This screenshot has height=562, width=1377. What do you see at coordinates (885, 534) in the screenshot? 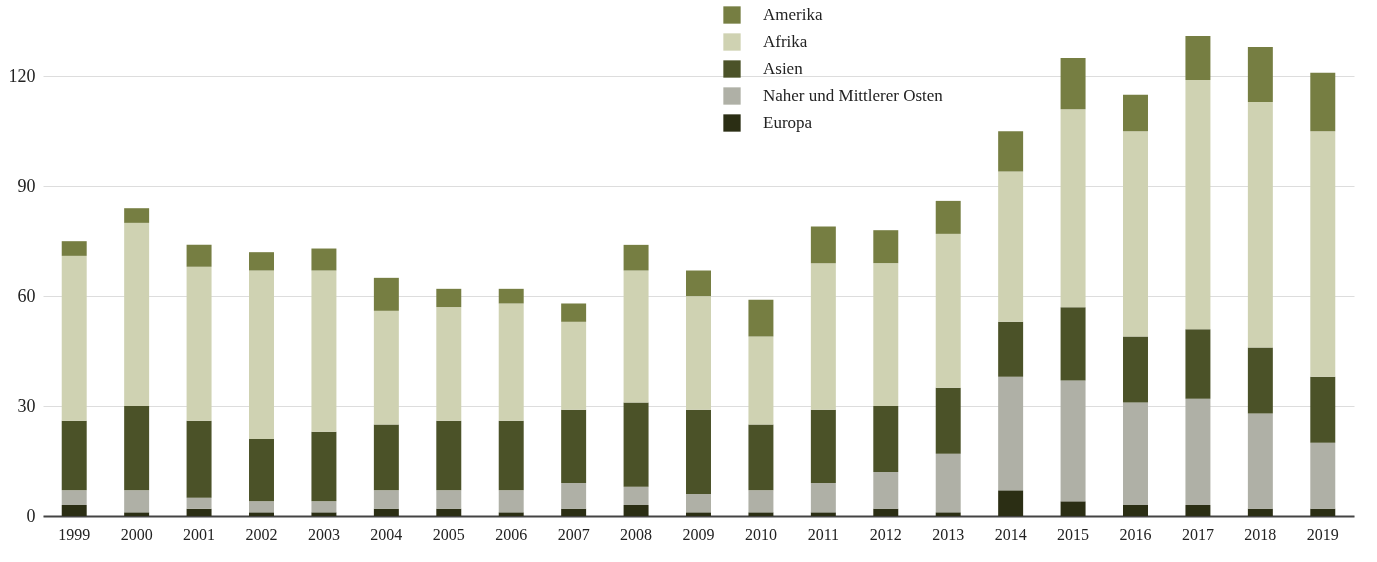
I see `x-tick-label: 2012` at bounding box center [885, 534].